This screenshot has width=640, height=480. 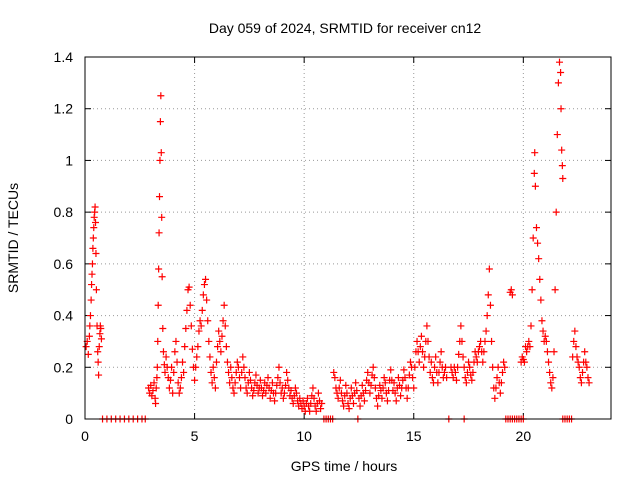 What do you see at coordinates (524, 436) in the screenshot?
I see `x-tick-label: 20` at bounding box center [524, 436].